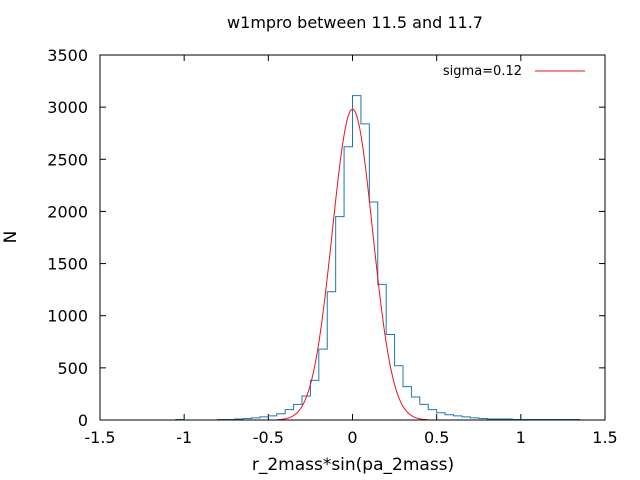 The height and width of the screenshot is (480, 640). What do you see at coordinates (436, 437) in the screenshot?
I see `x-tick-label: 0.5` at bounding box center [436, 437].